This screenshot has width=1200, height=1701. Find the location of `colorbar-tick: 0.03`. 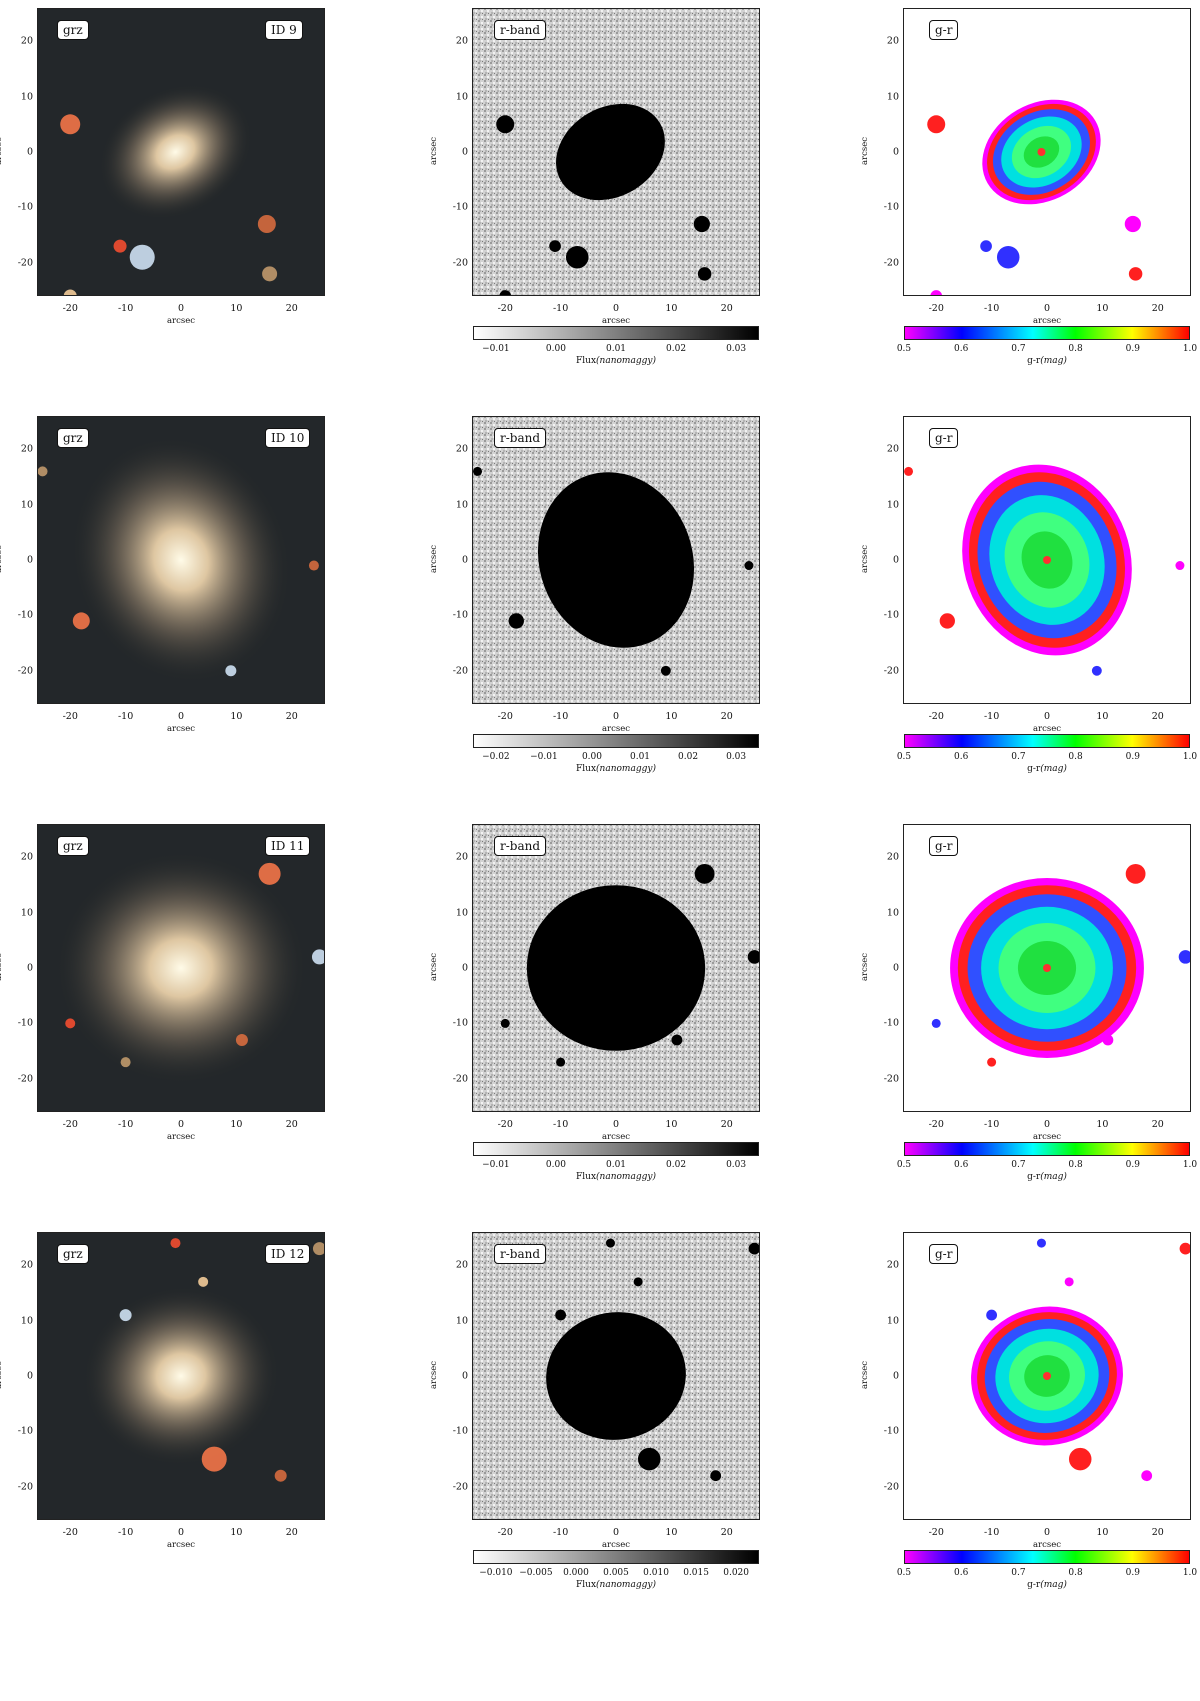

colorbar-tick: 0.03 is located at coordinates (736, 757).